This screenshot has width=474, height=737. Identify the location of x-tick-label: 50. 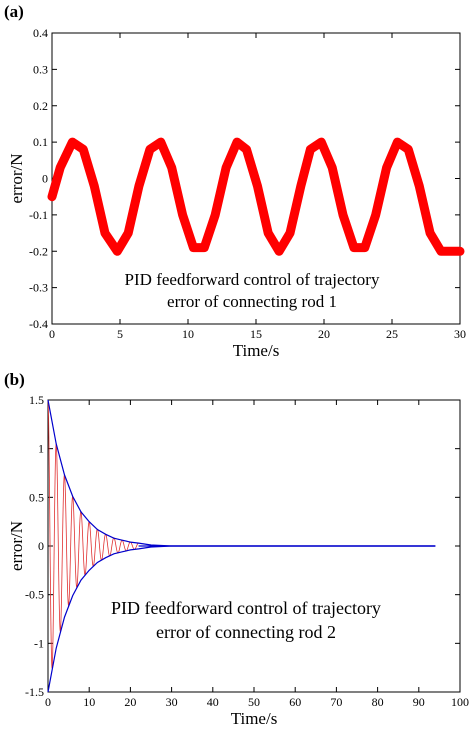
(254, 702).